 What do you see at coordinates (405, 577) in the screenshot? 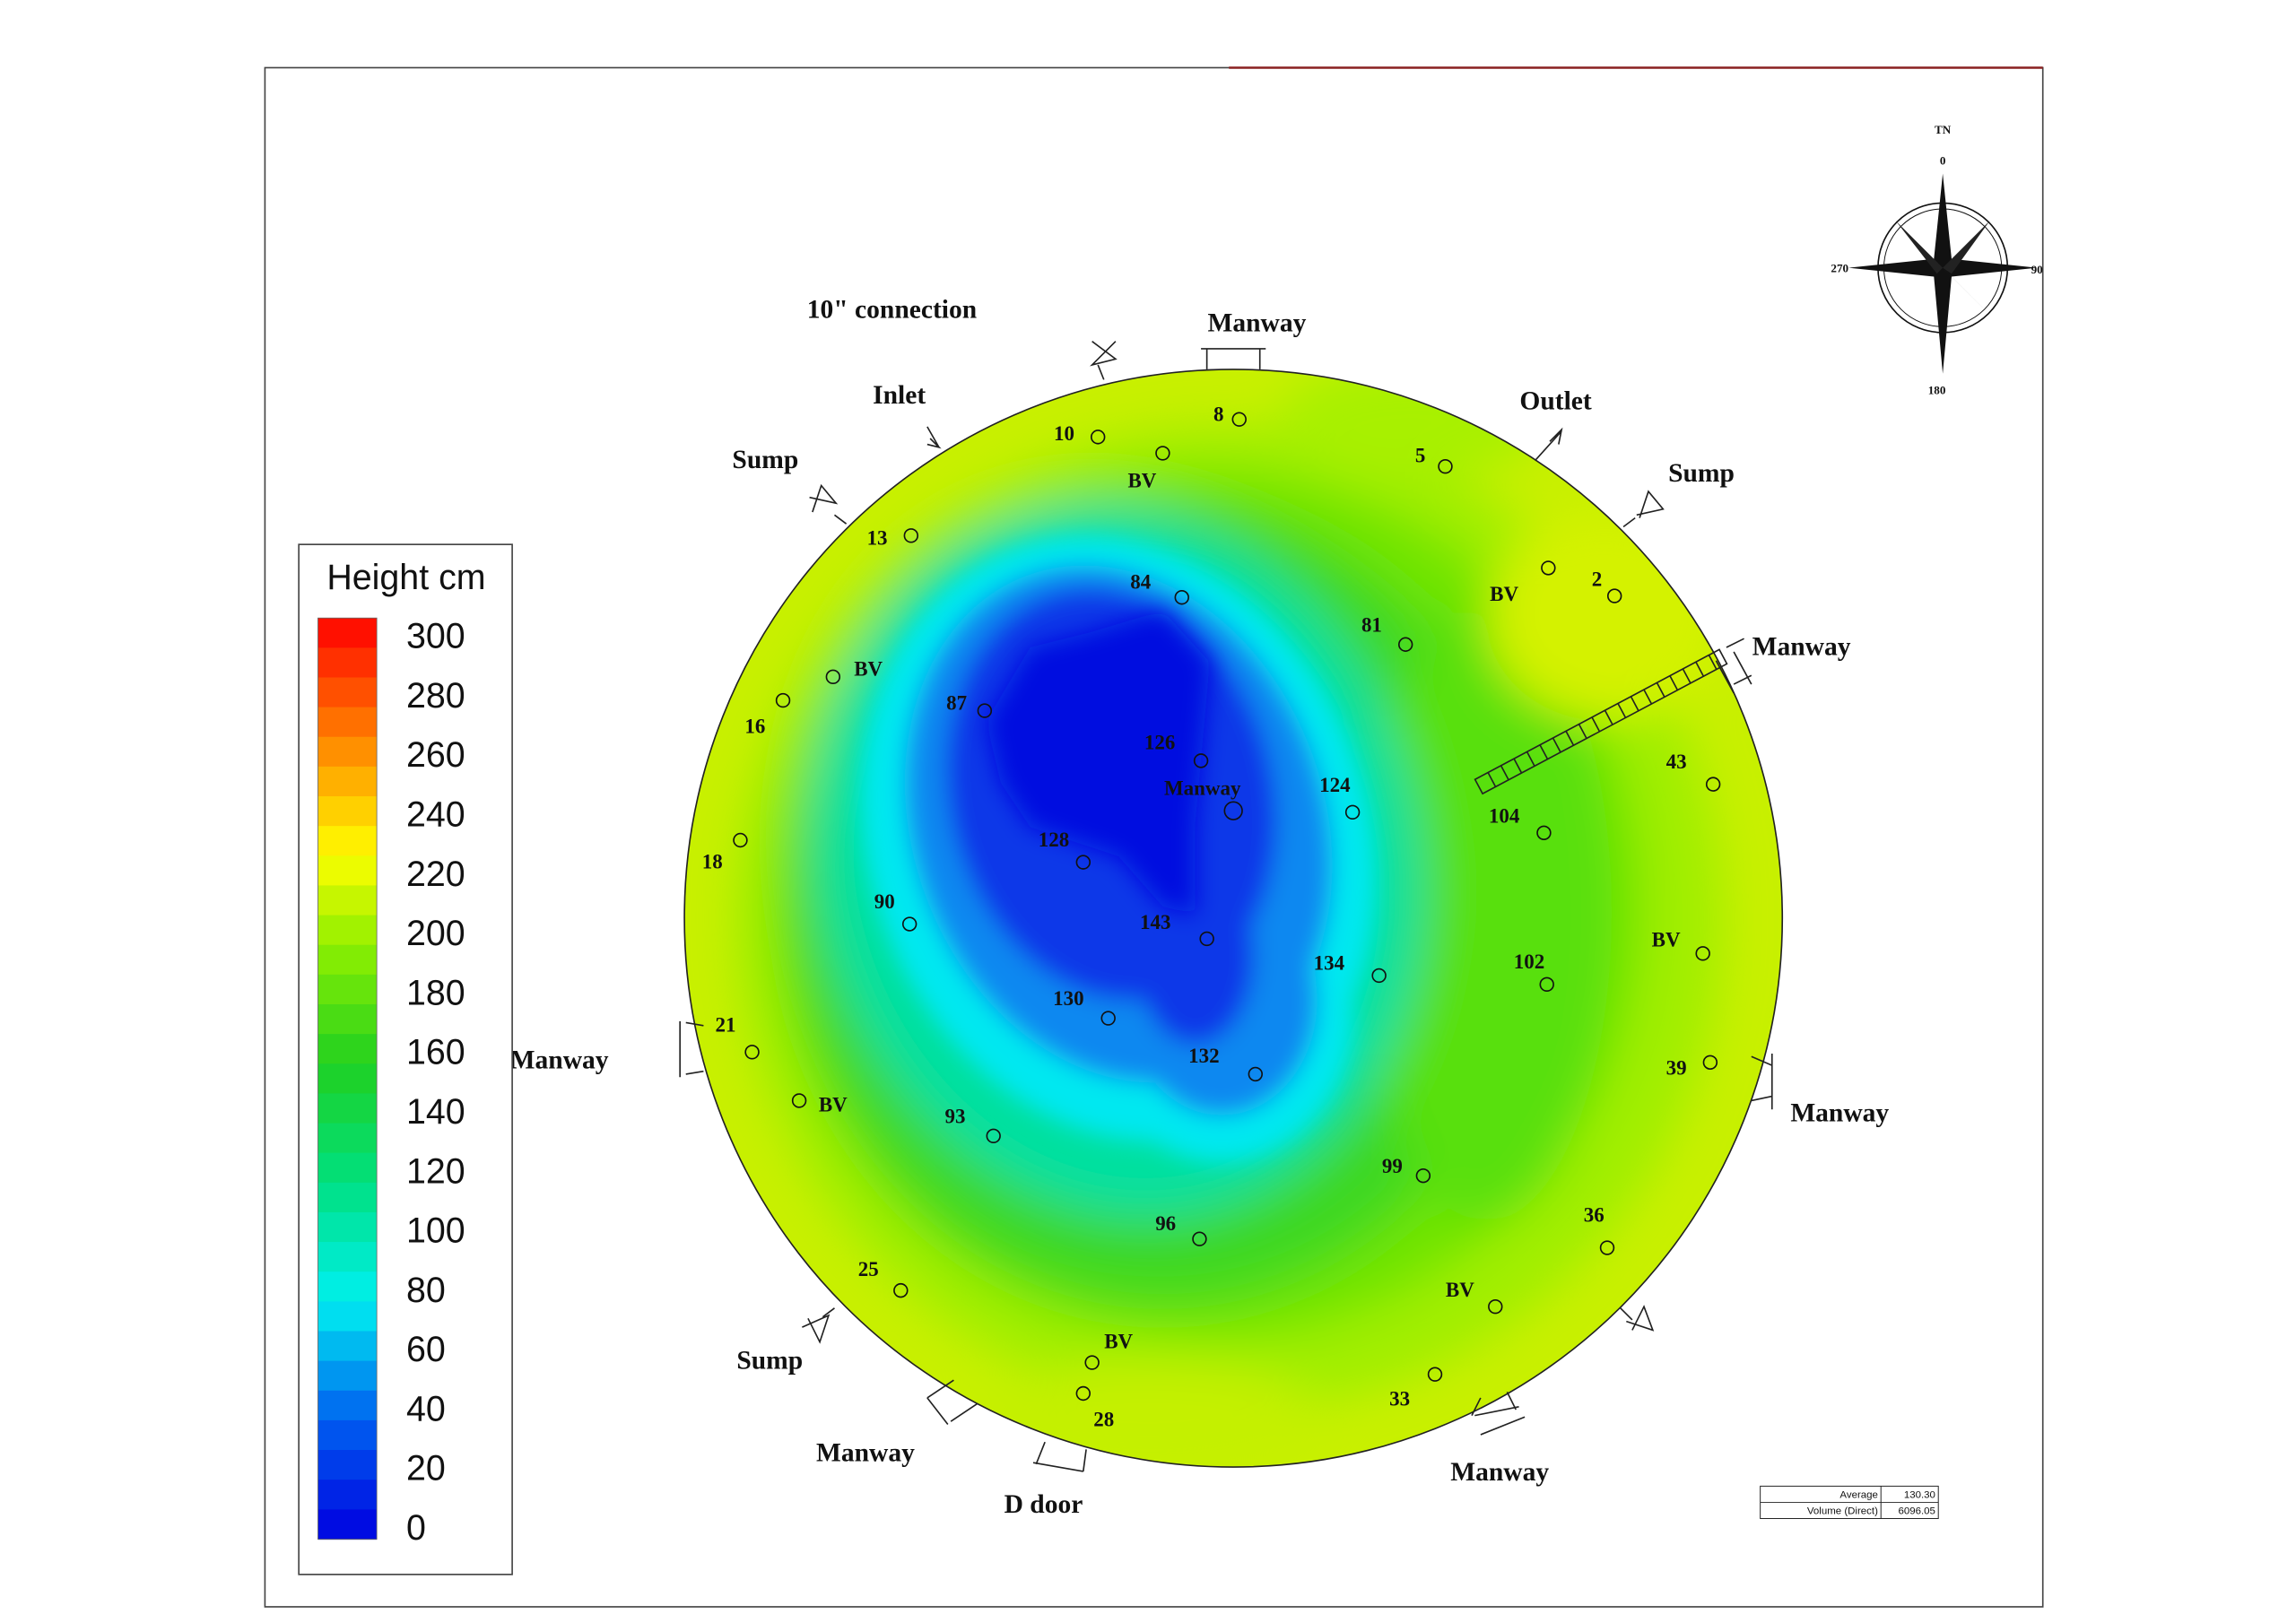
I see `legend-title: Height cm` at bounding box center [405, 577].